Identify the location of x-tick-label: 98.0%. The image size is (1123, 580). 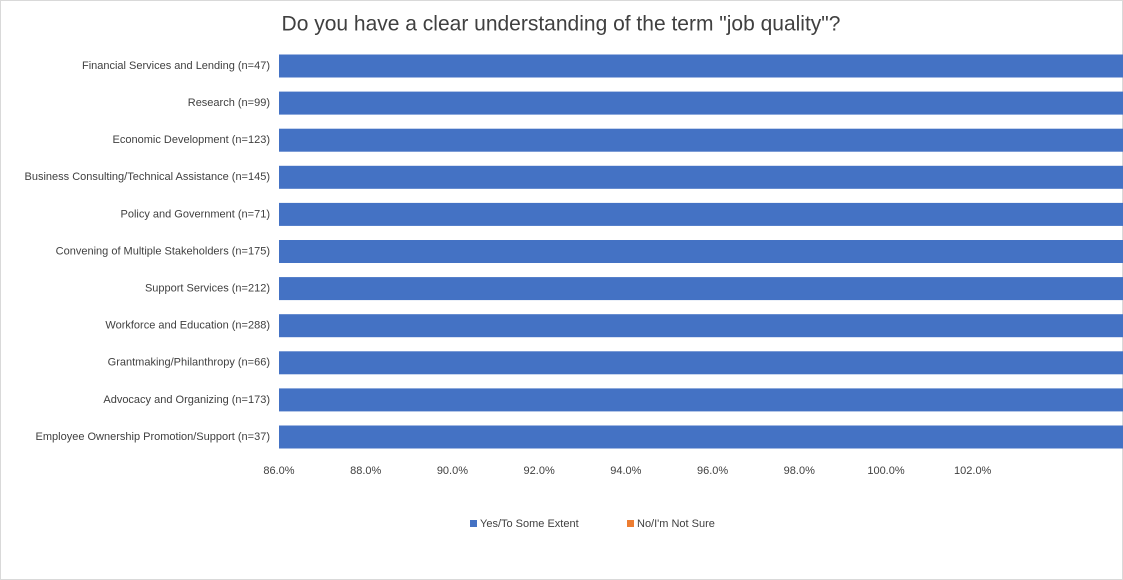
(799, 471).